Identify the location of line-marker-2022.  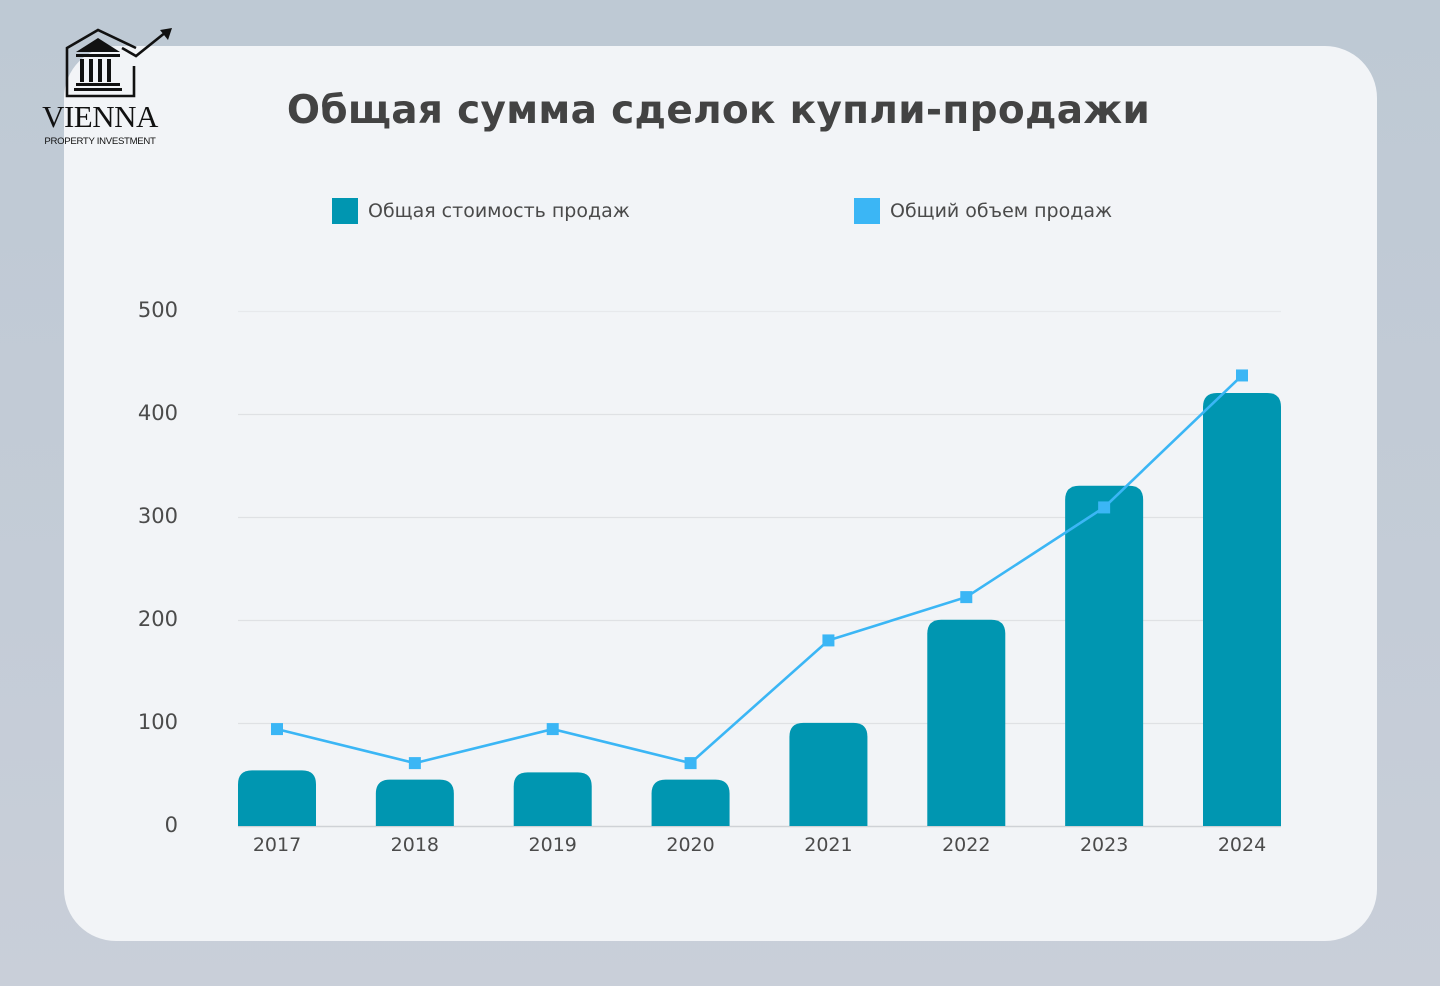
(966, 597).